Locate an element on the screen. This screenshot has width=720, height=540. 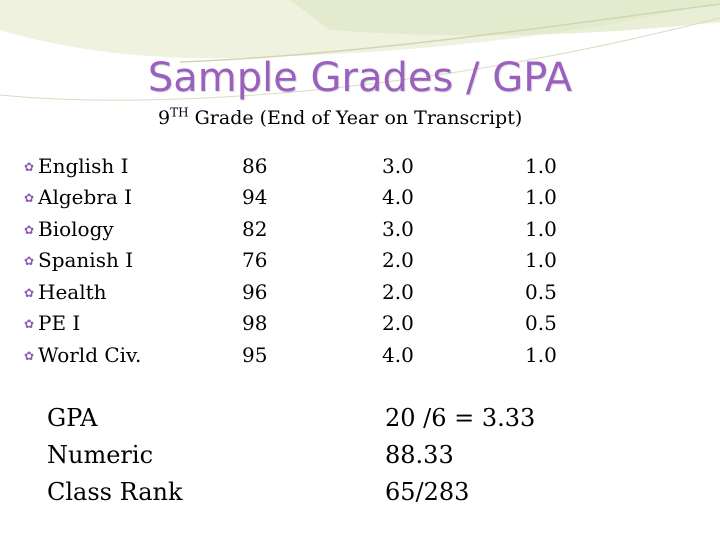
course-row: ✿ World Civ. 95 4.0 1.0 is located at coordinates (360, 355).